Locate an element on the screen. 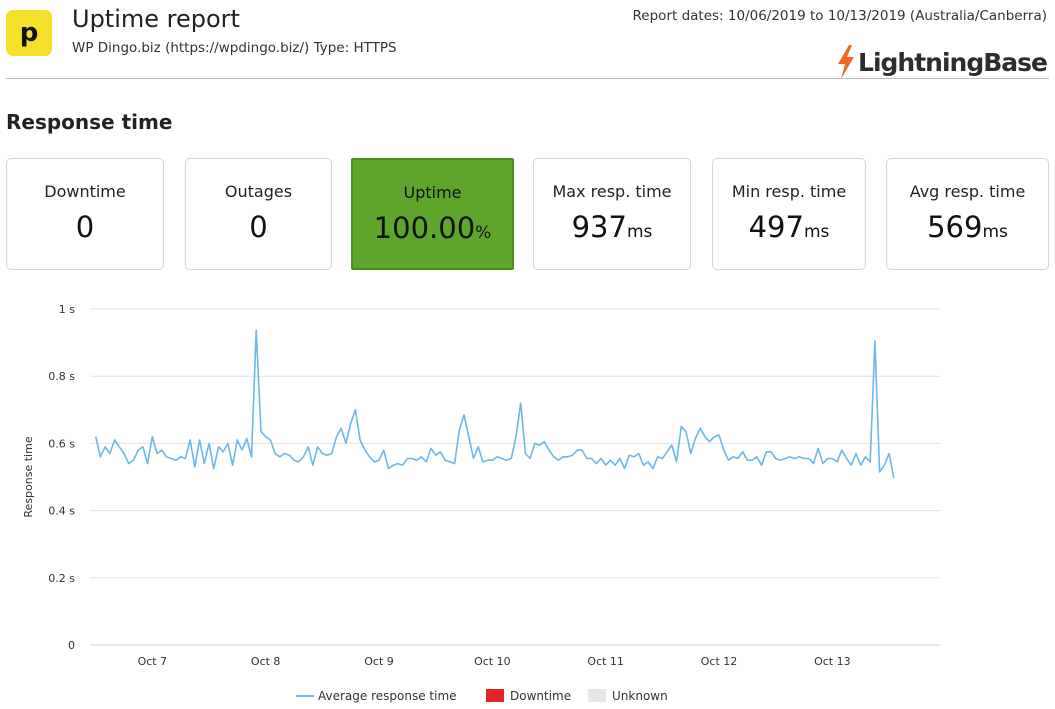 The height and width of the screenshot is (709, 1055). card-value: 100.00 is located at coordinates (424, 228).